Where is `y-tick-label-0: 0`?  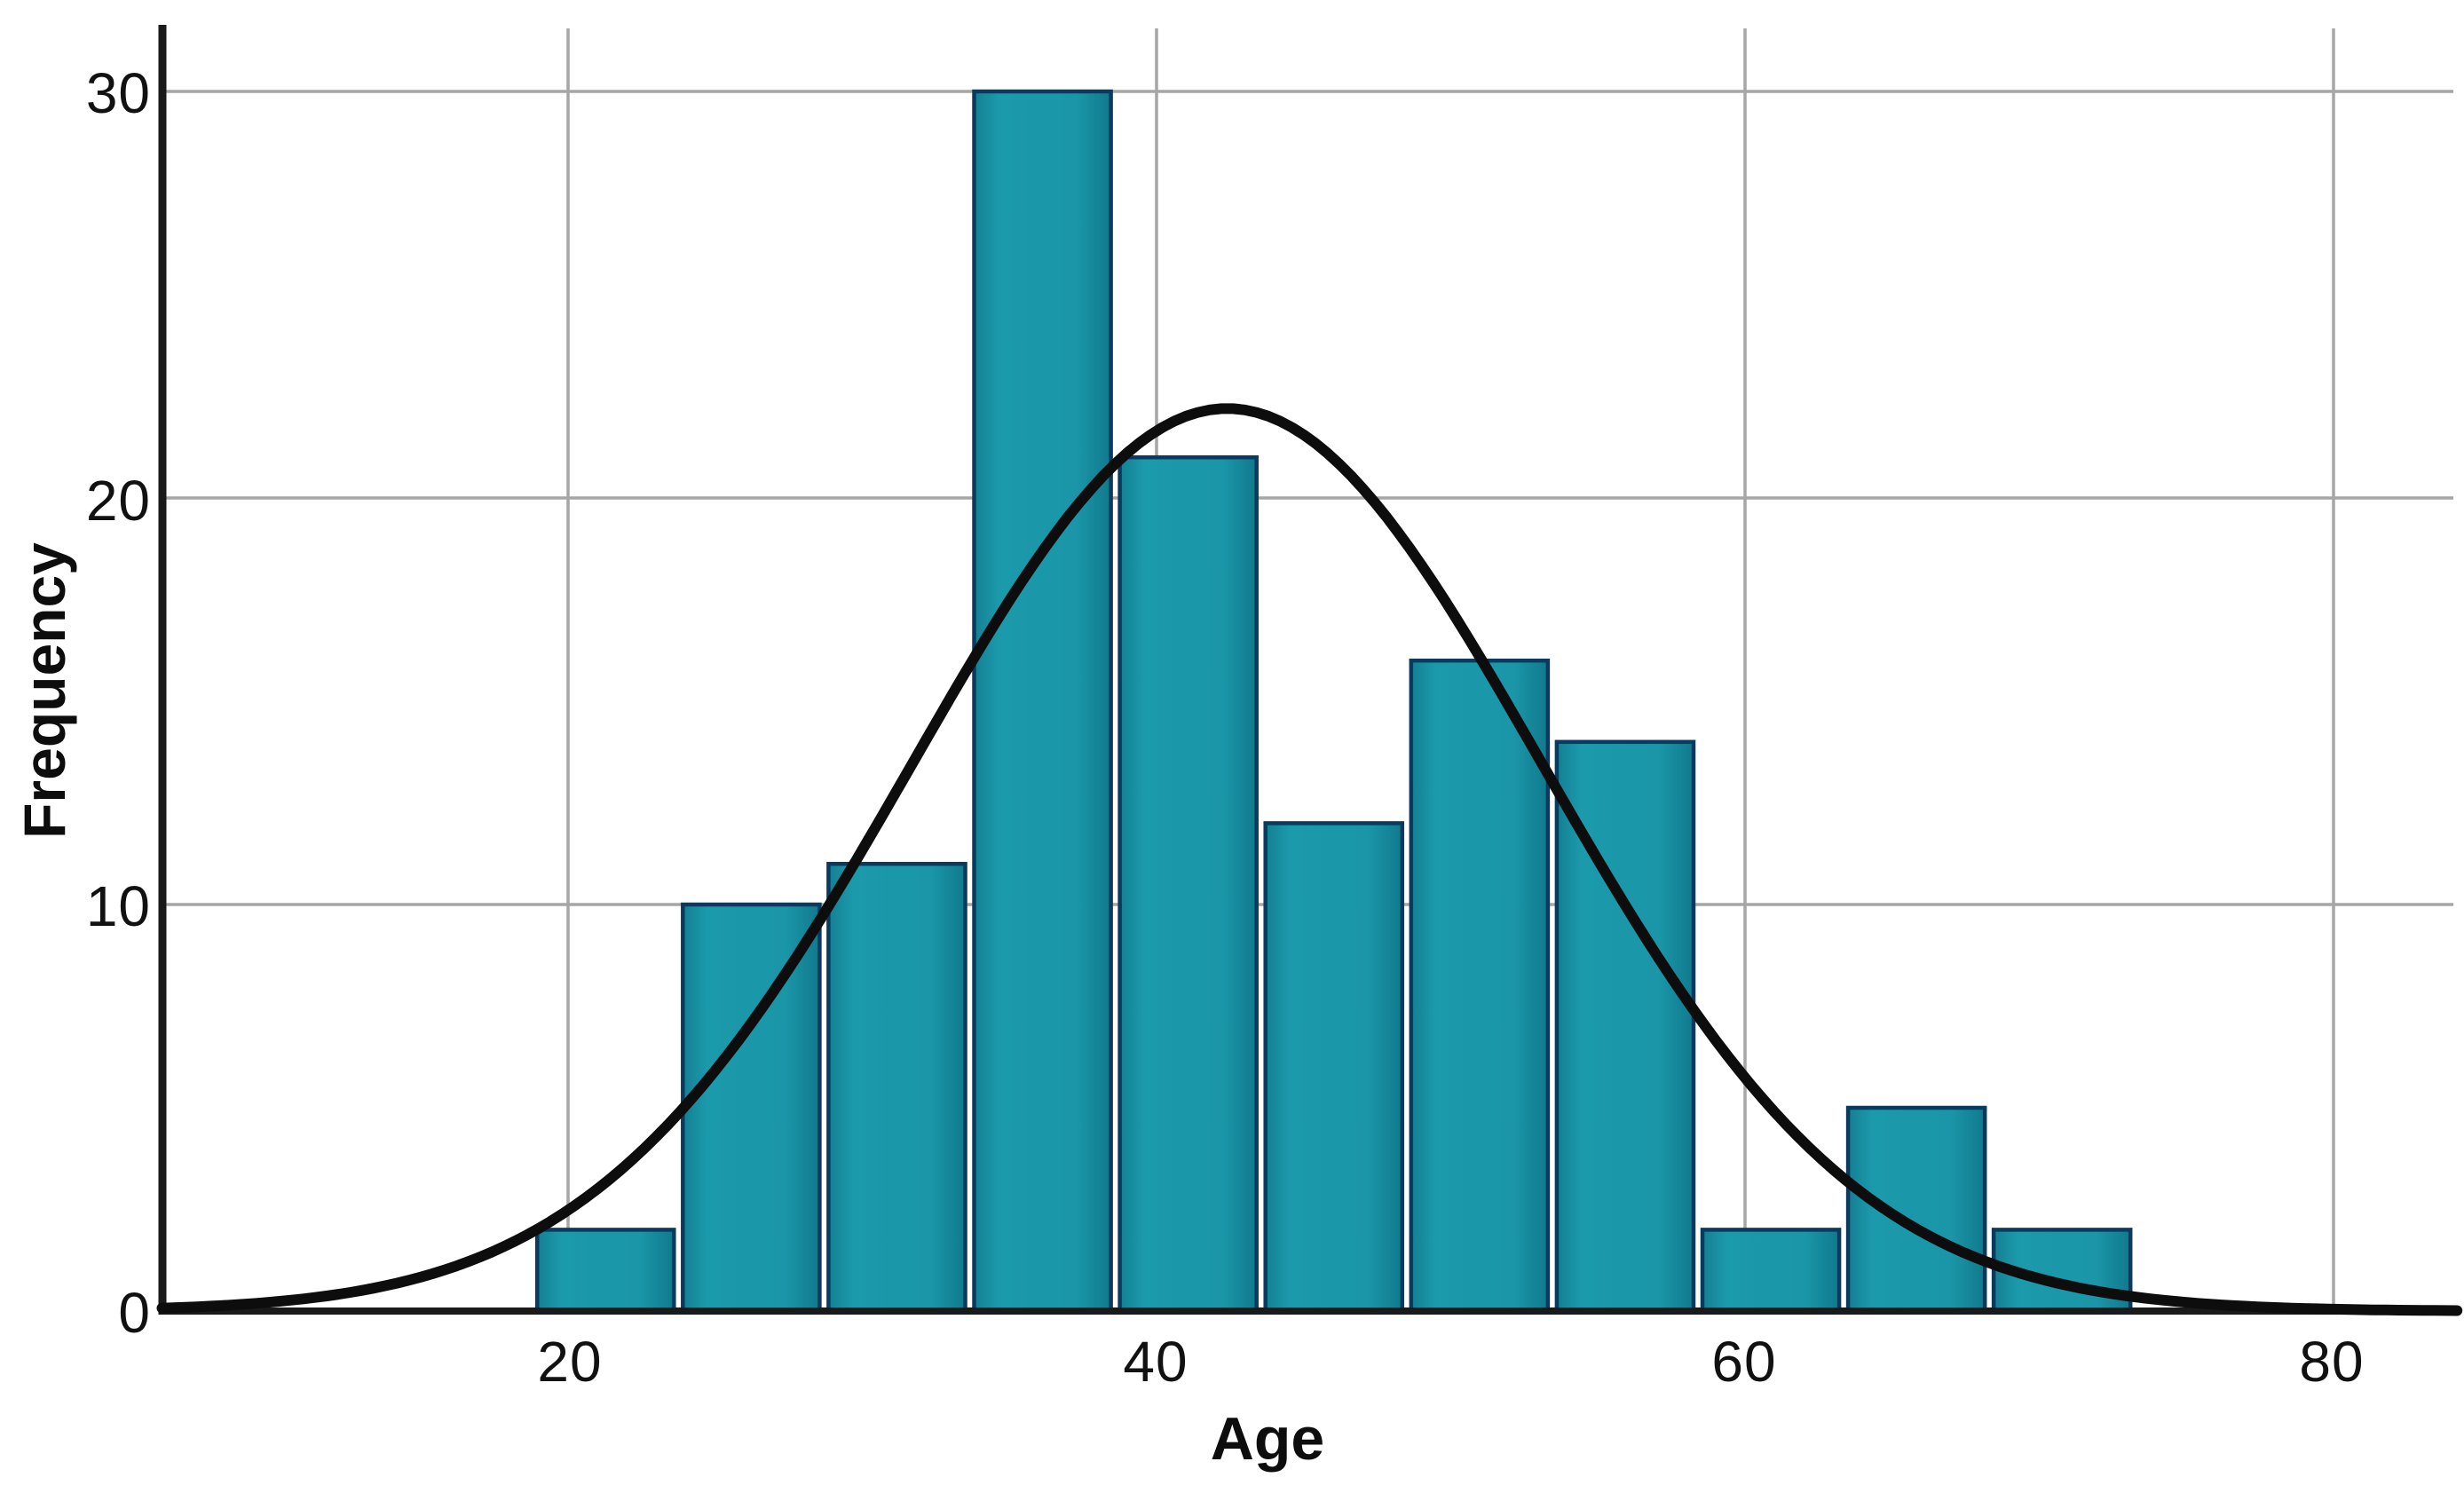 y-tick-label-0: 0 is located at coordinates (134, 1313).